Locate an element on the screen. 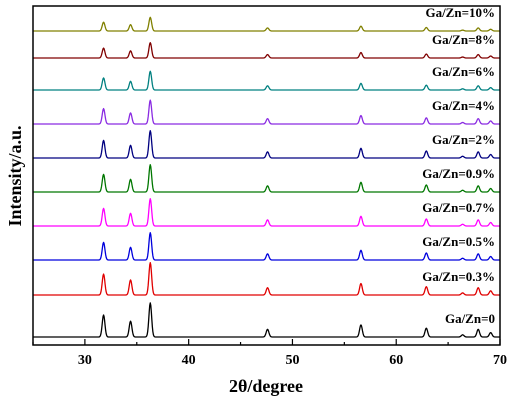 Image resolution: width=510 pixels, height=401 pixels. series-label-6: Ga/Zn=4% is located at coordinates (463, 105).